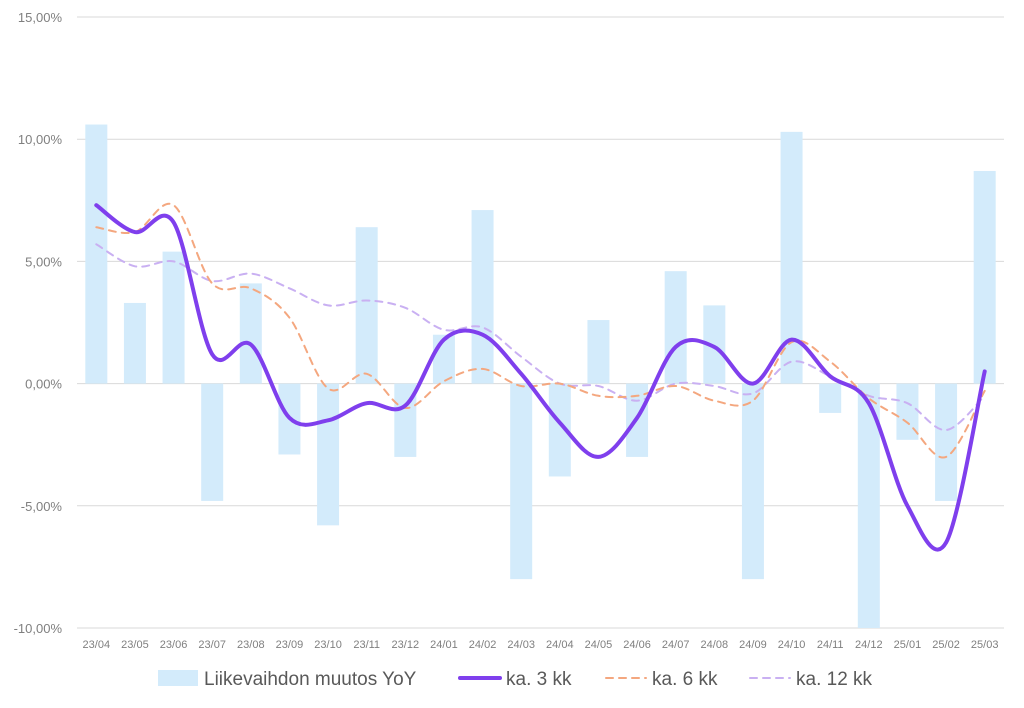  What do you see at coordinates (328, 645) in the screenshot?
I see `x-tick-label: 23/10` at bounding box center [328, 645].